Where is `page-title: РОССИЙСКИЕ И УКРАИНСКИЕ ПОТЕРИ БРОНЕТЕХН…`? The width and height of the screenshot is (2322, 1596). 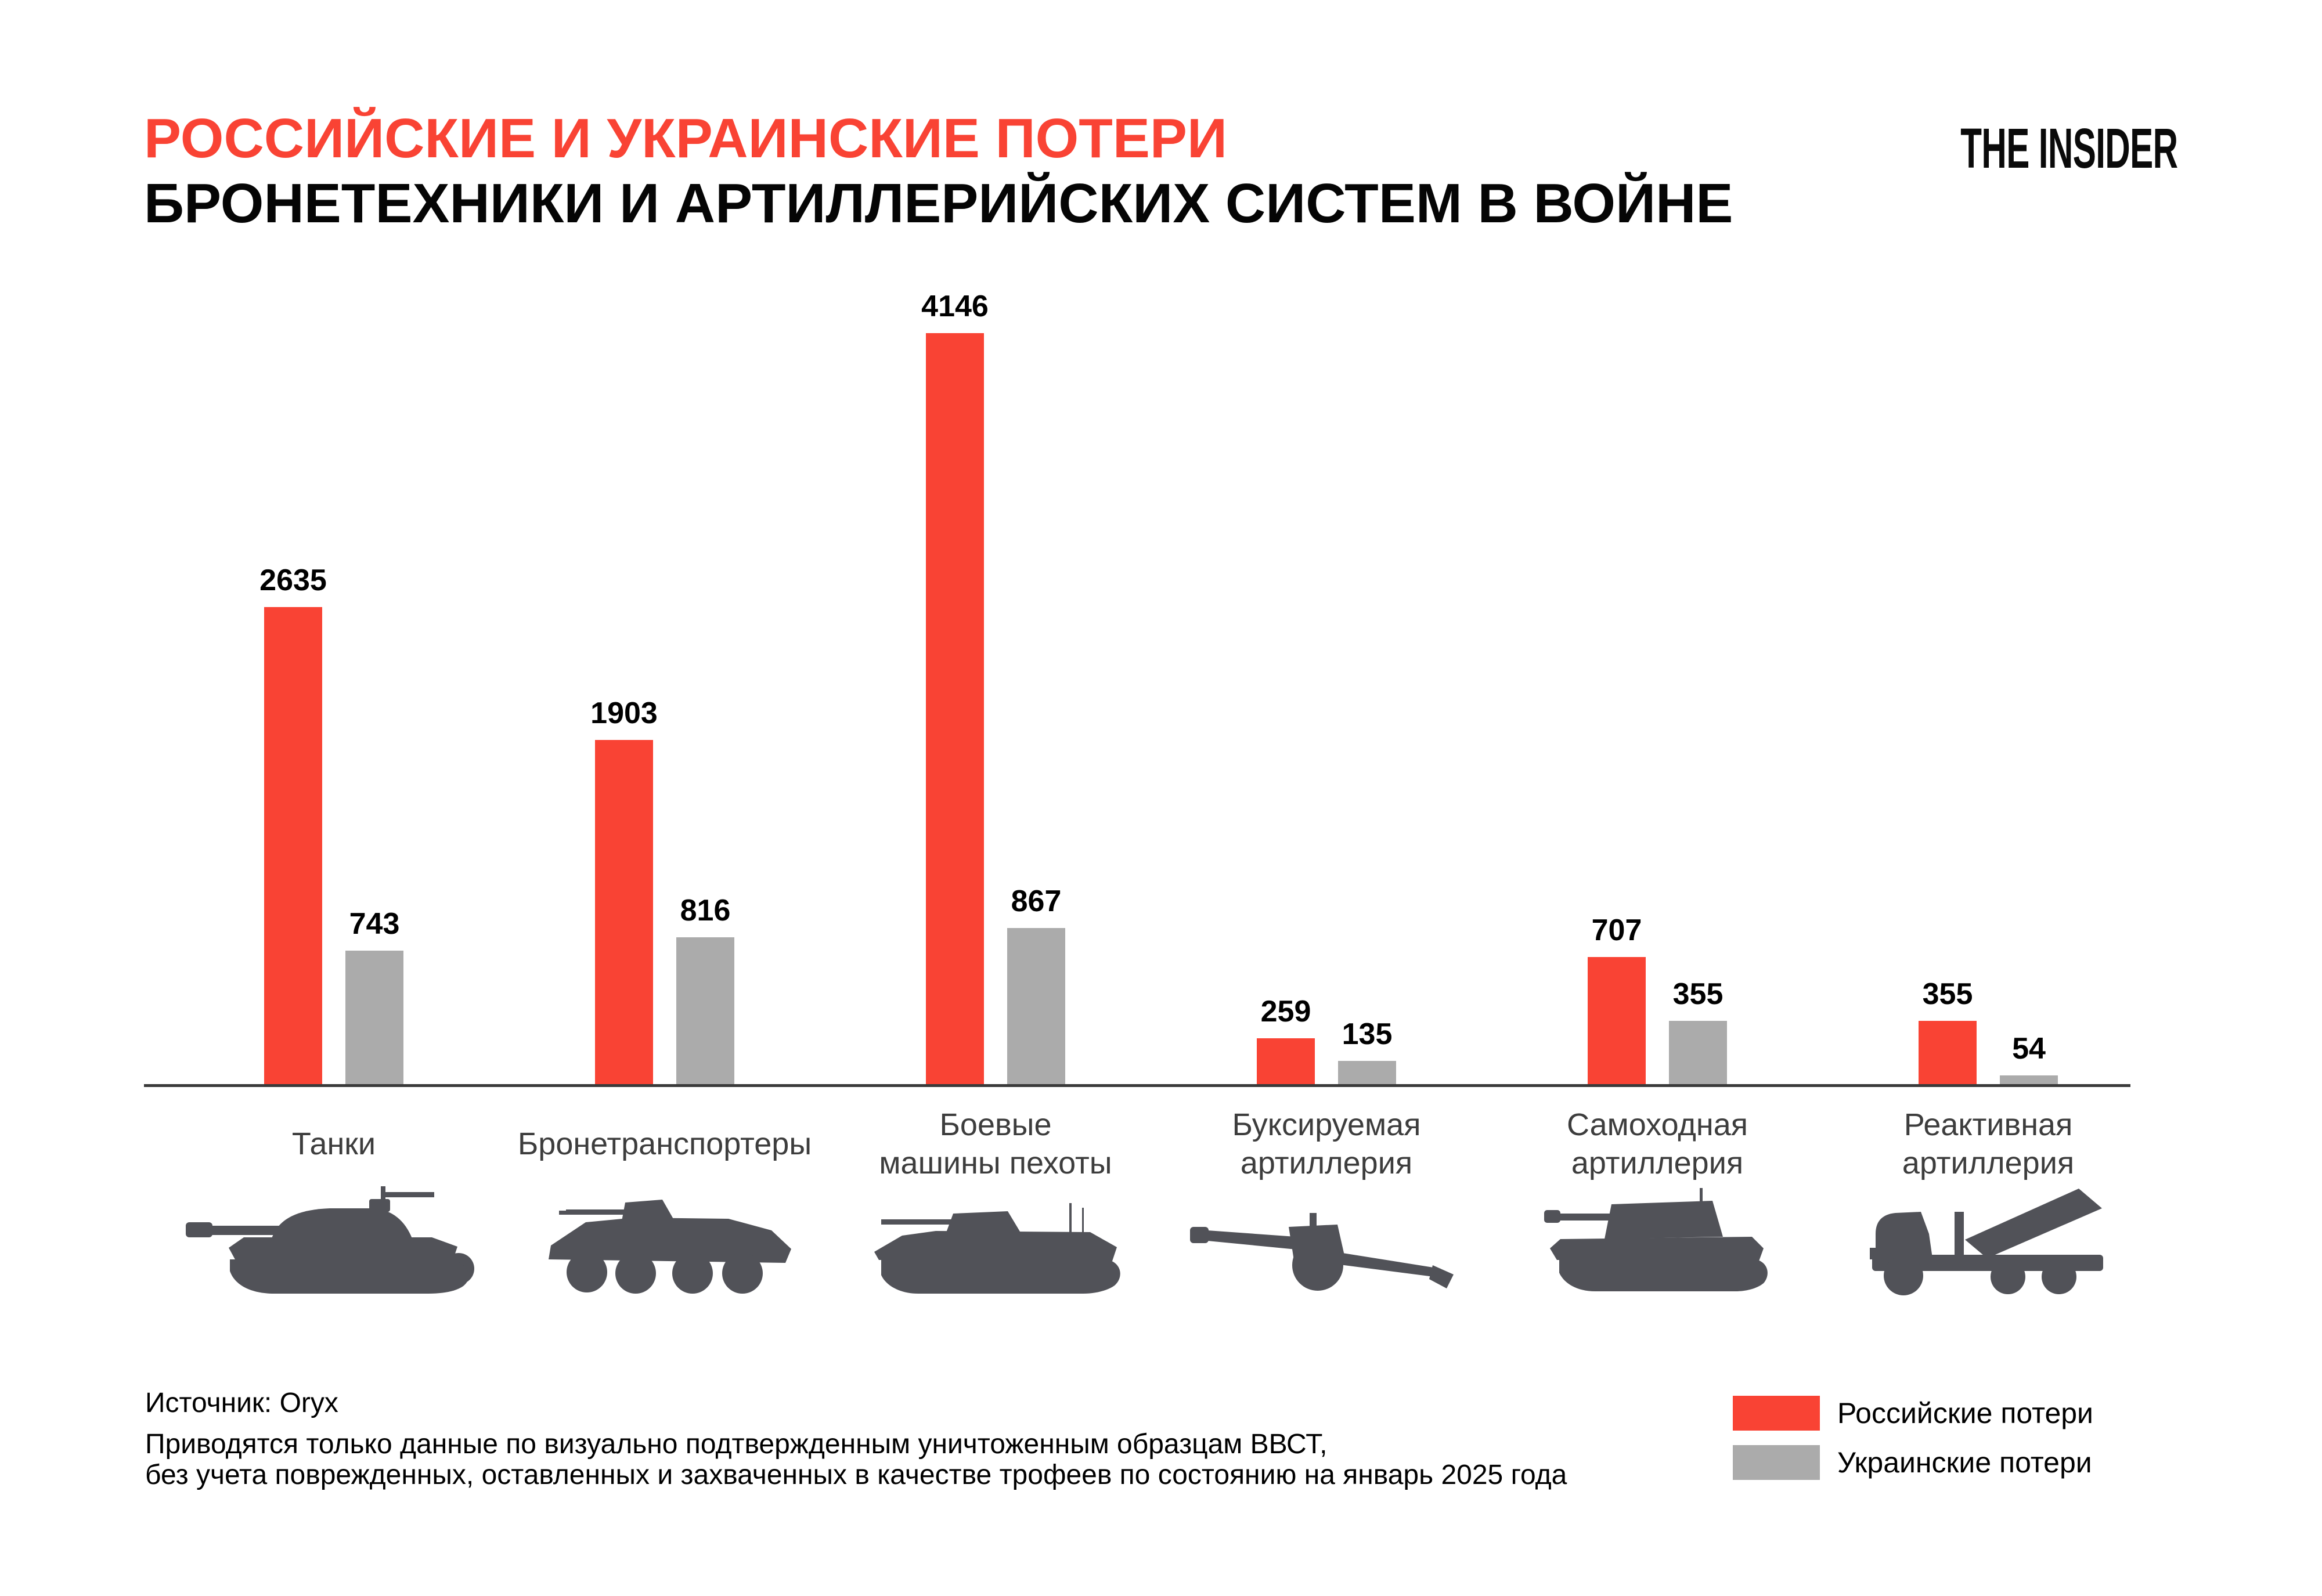
page-title: РОССИЙСКИЕ И УКРАИНСКИЕ ПОТЕРИ БРОНЕТЕХН… is located at coordinates (939, 171).